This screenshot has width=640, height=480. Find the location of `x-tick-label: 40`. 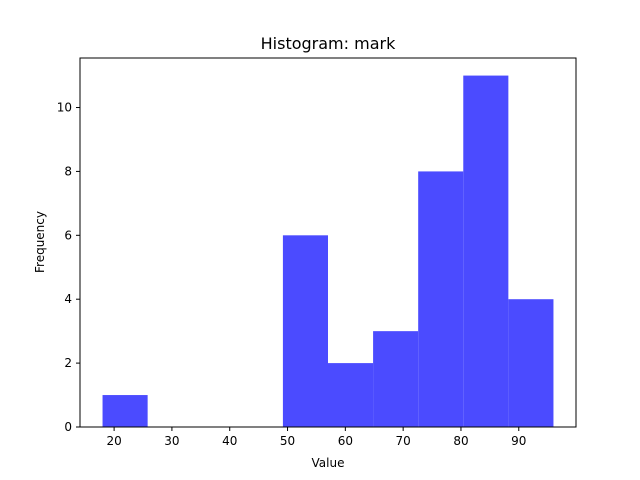

x-tick-label: 40 is located at coordinates (229, 441).